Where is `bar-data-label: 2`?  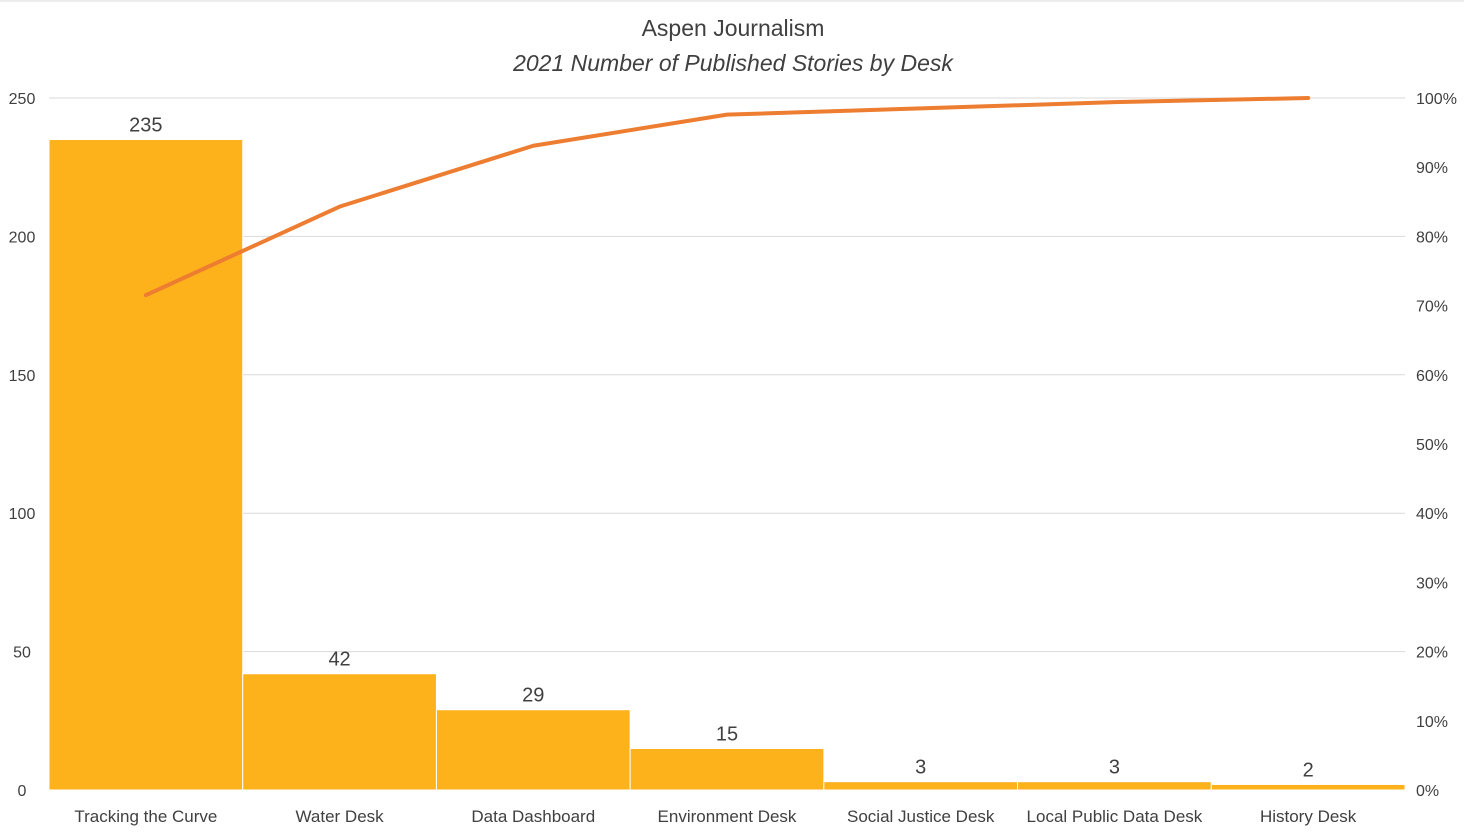
bar-data-label: 2 is located at coordinates (1308, 770).